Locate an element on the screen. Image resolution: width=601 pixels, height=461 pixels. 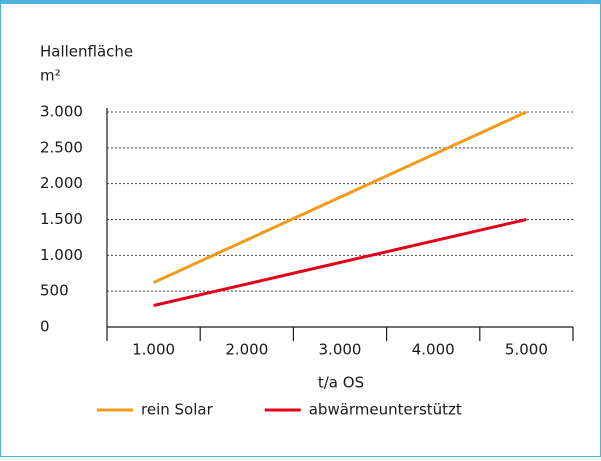
series-line is located at coordinates (340, 262).